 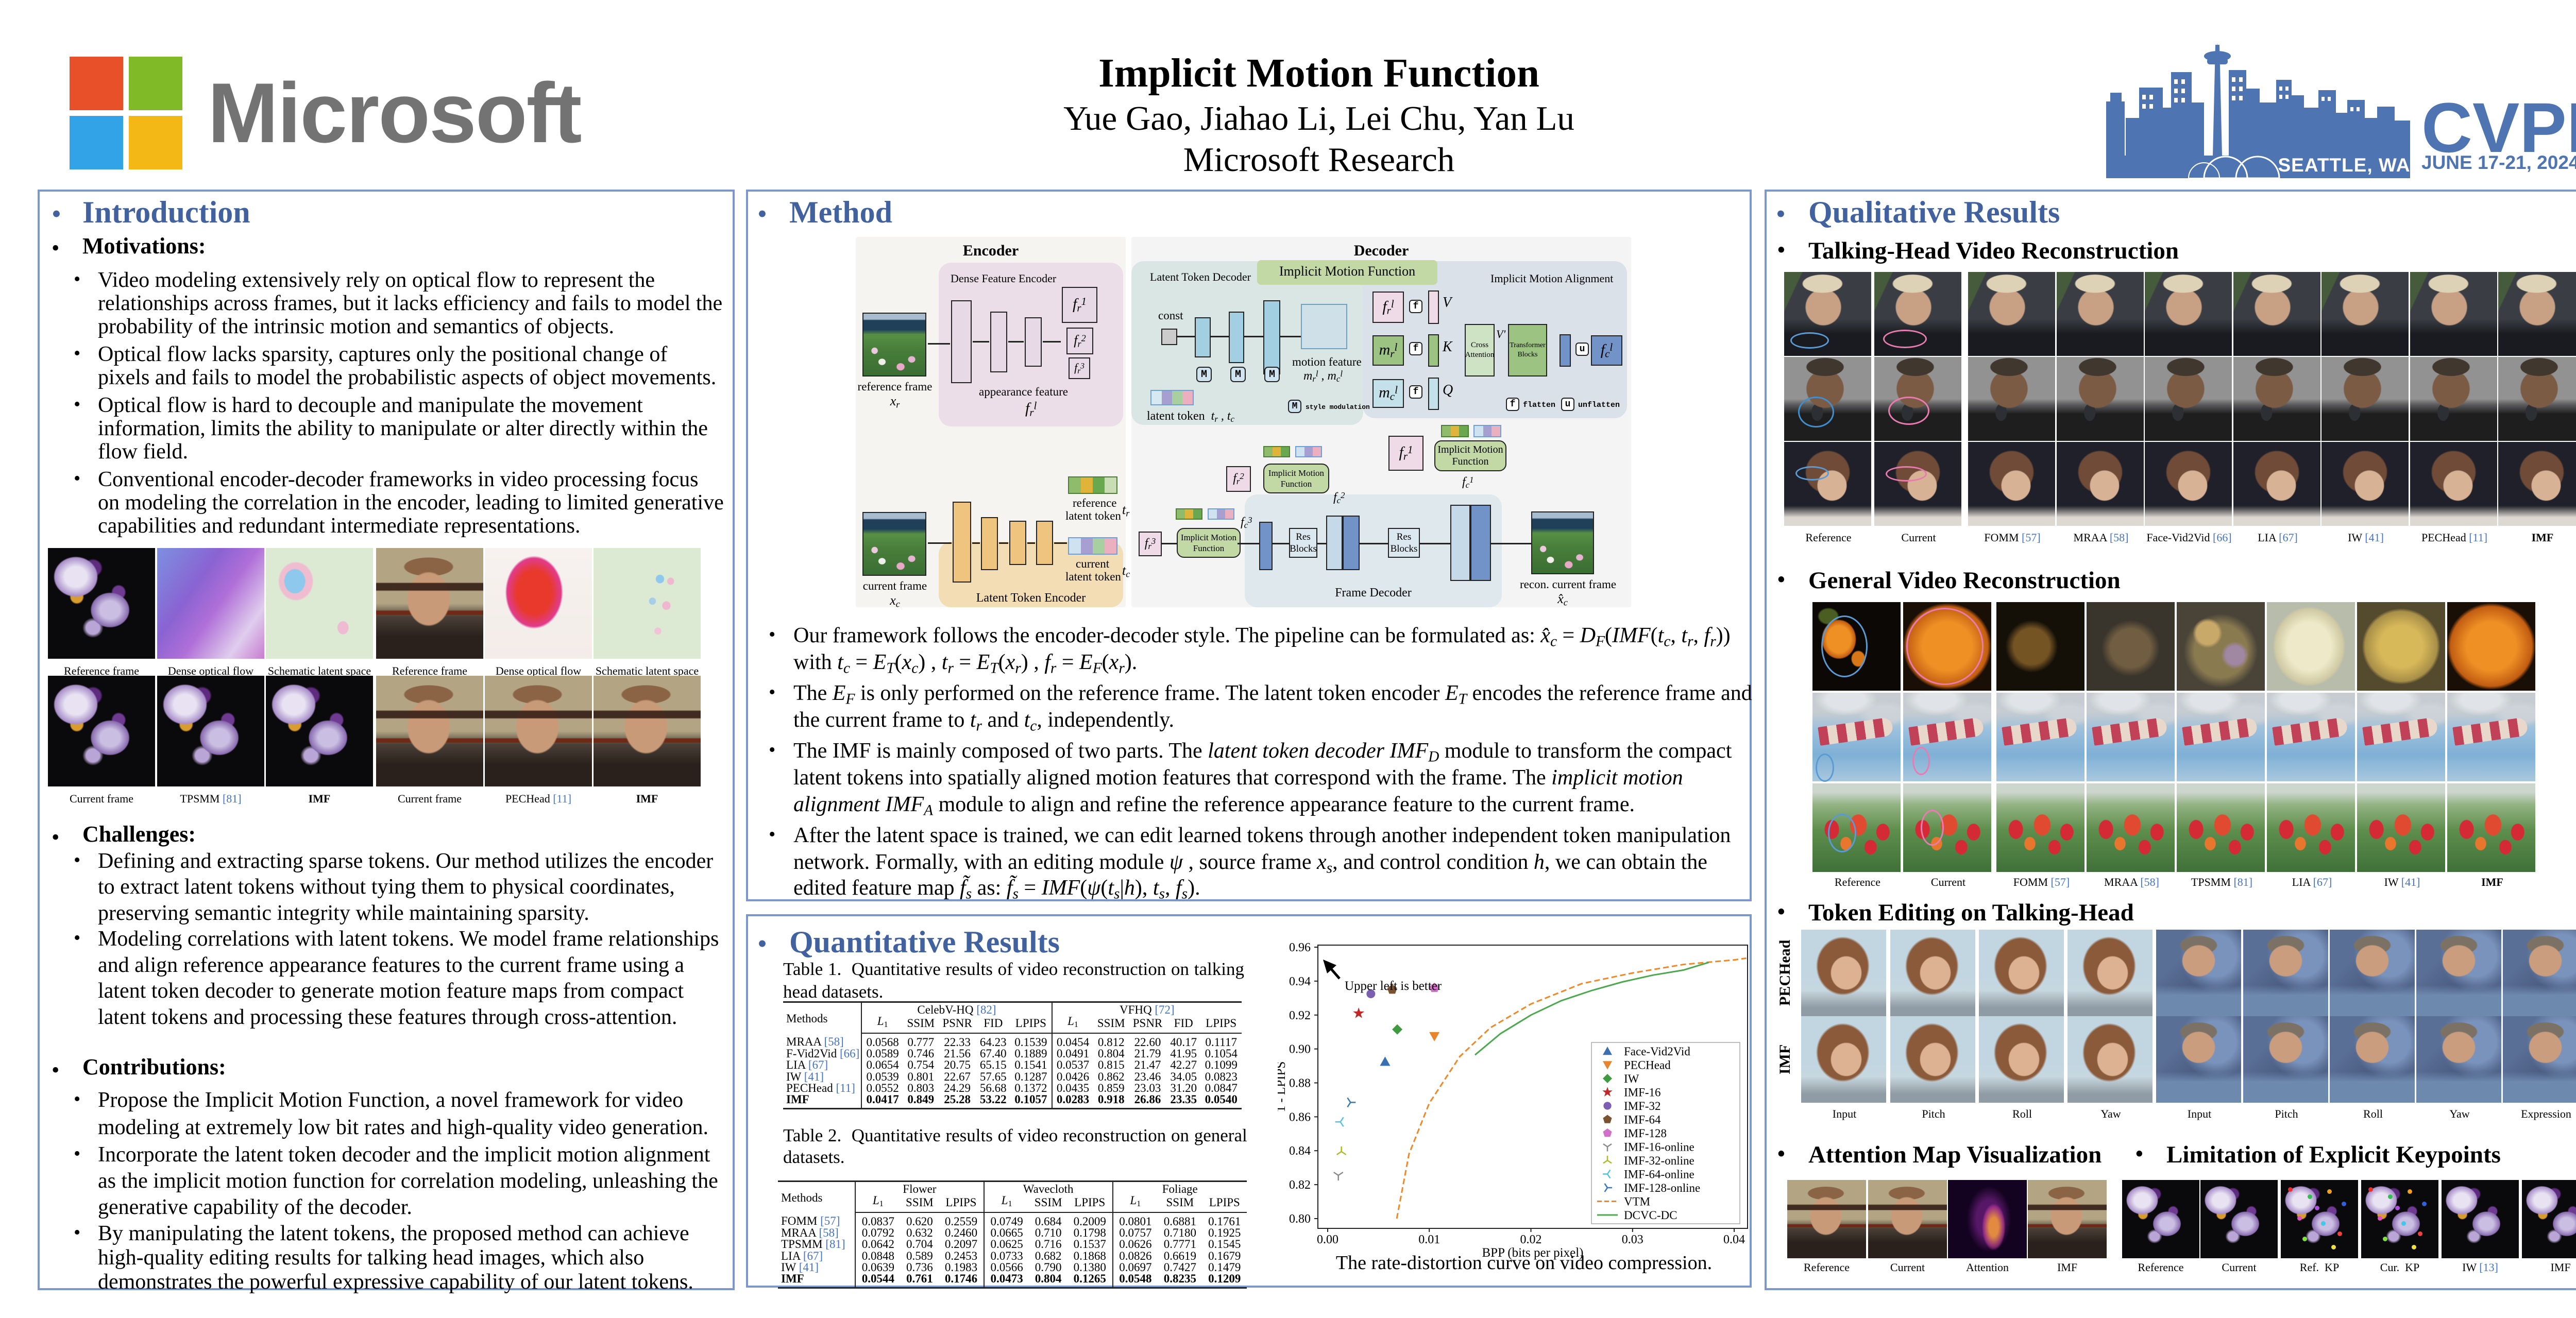 What do you see at coordinates (1659, 1174) in the screenshot?
I see `svg-text: IMF-64-online` at bounding box center [1659, 1174].